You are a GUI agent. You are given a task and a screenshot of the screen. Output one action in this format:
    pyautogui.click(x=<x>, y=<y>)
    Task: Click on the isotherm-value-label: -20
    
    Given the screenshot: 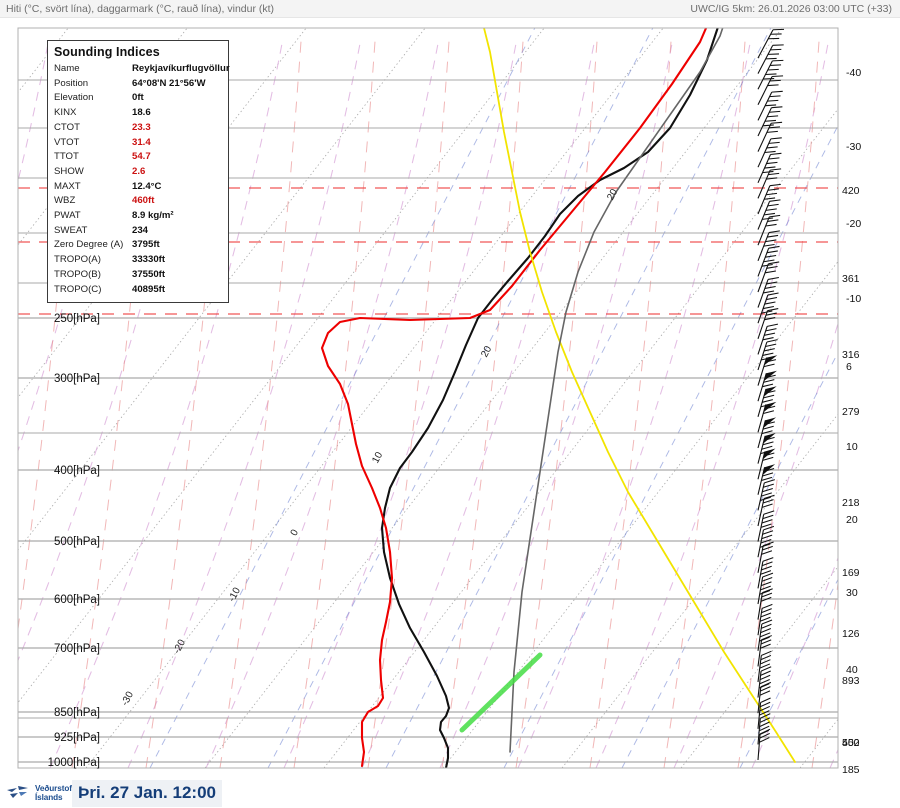 What is the action you would take?
    pyautogui.click(x=180, y=646)
    